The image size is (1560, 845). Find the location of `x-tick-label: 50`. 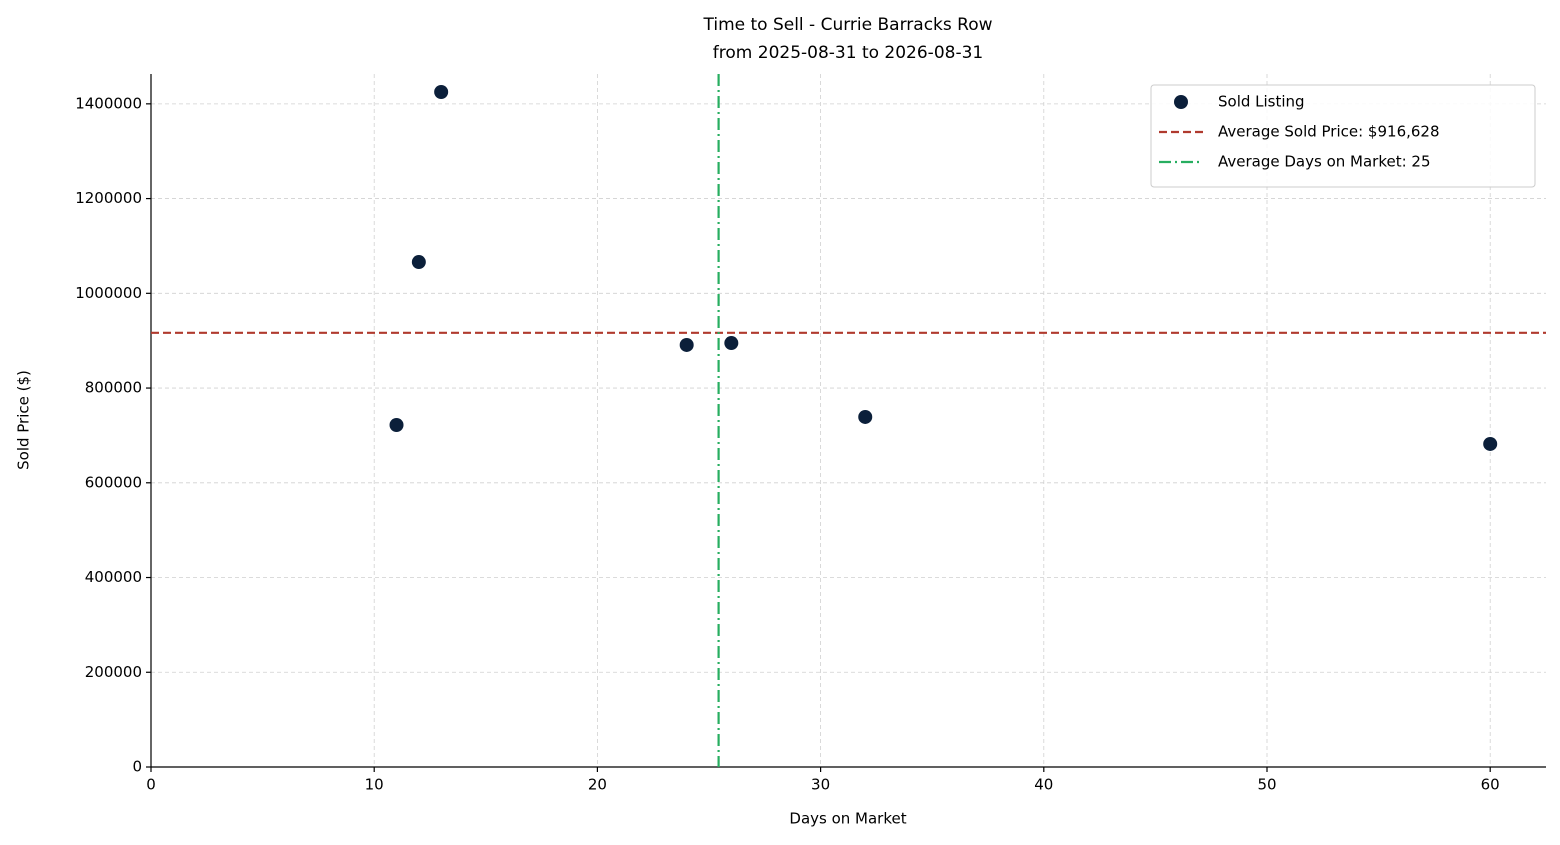

x-tick-label: 50 is located at coordinates (1266, 785).